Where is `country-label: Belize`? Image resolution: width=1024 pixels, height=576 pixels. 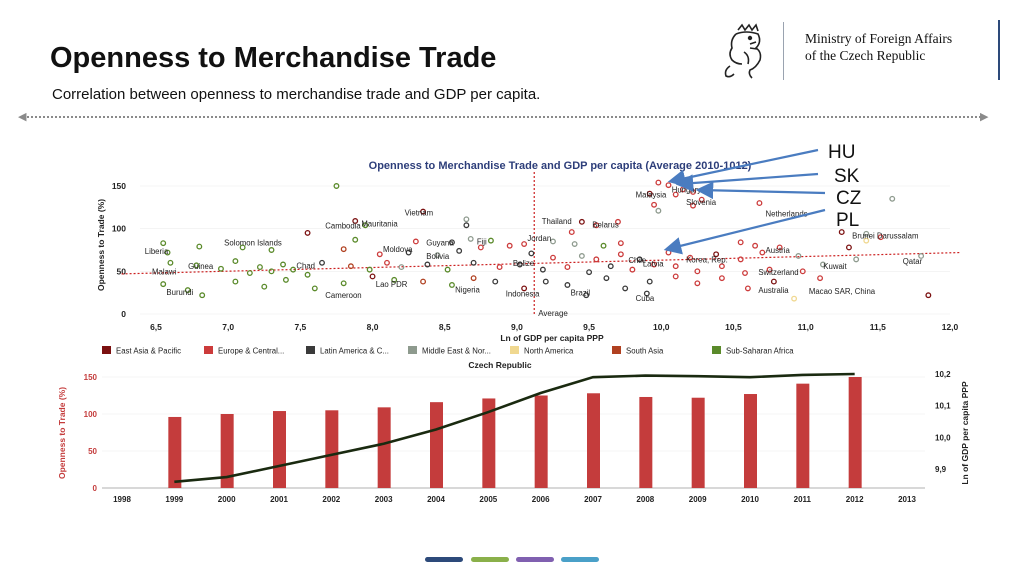
country-label: Belize is located at coordinates (523, 263).